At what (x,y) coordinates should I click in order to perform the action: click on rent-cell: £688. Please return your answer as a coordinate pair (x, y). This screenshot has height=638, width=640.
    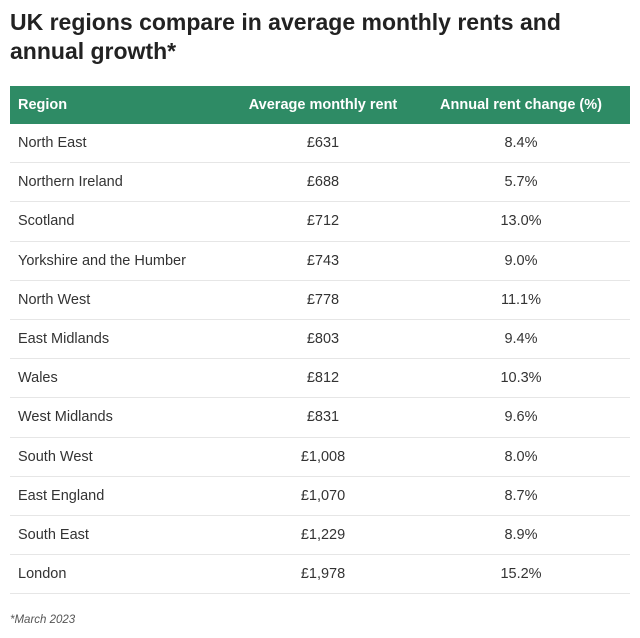
    Looking at the image, I should click on (323, 182).